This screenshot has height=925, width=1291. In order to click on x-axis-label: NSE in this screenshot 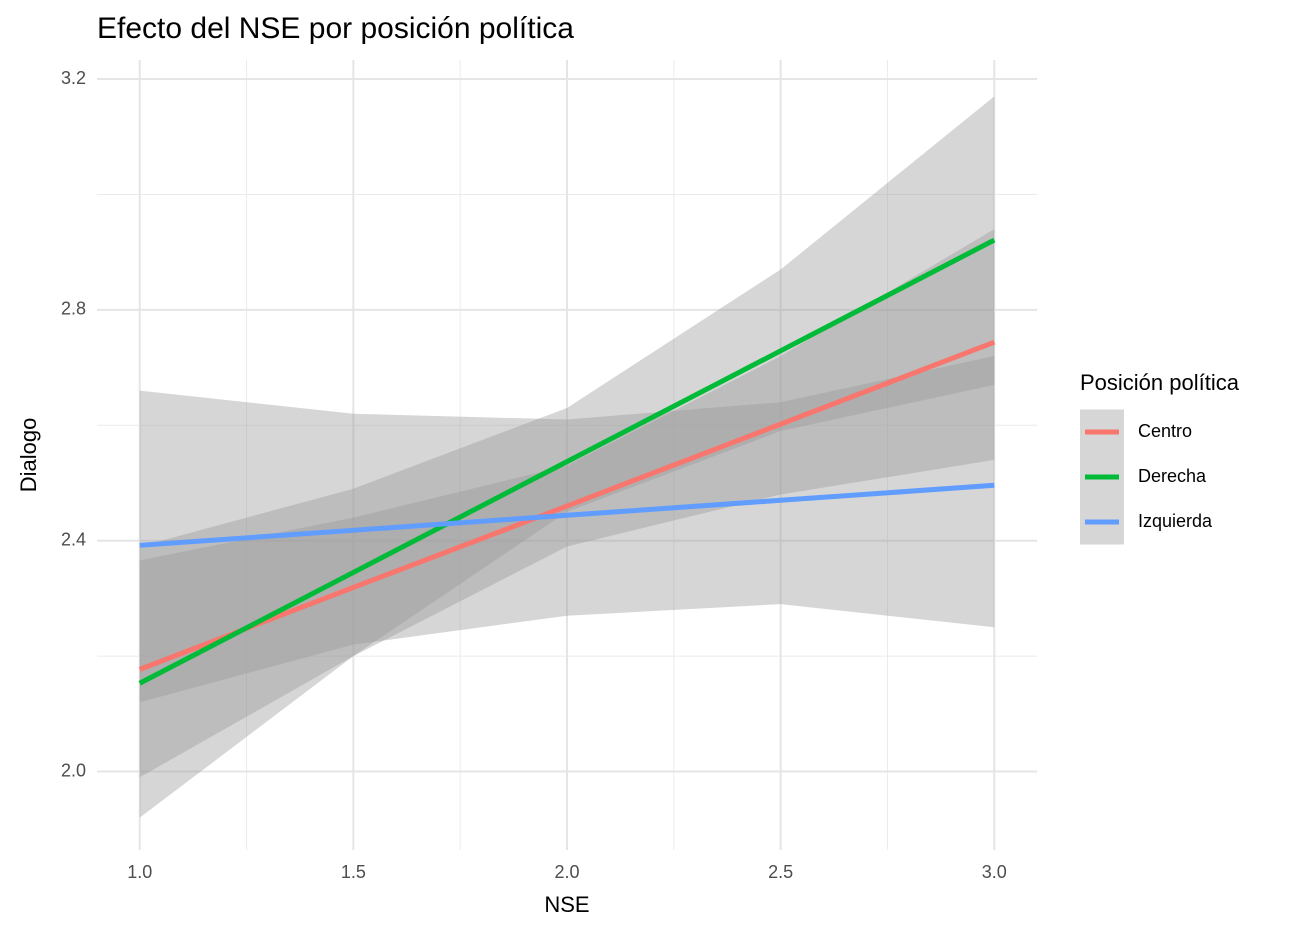, I will do `click(566, 904)`.